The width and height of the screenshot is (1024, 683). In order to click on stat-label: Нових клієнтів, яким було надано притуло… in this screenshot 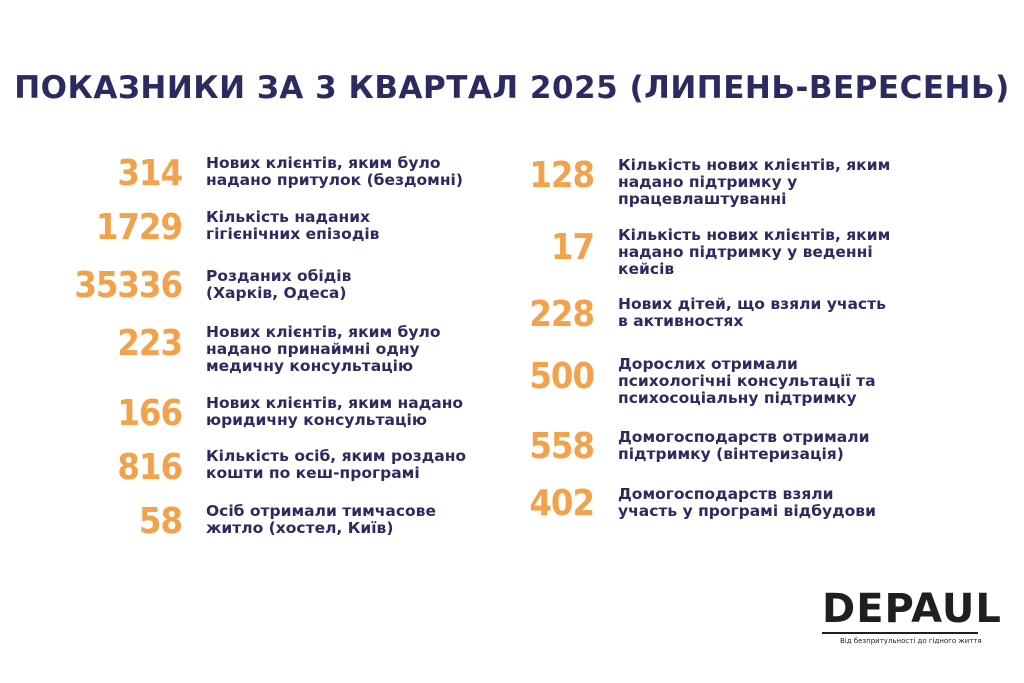, I will do `click(334, 171)`.